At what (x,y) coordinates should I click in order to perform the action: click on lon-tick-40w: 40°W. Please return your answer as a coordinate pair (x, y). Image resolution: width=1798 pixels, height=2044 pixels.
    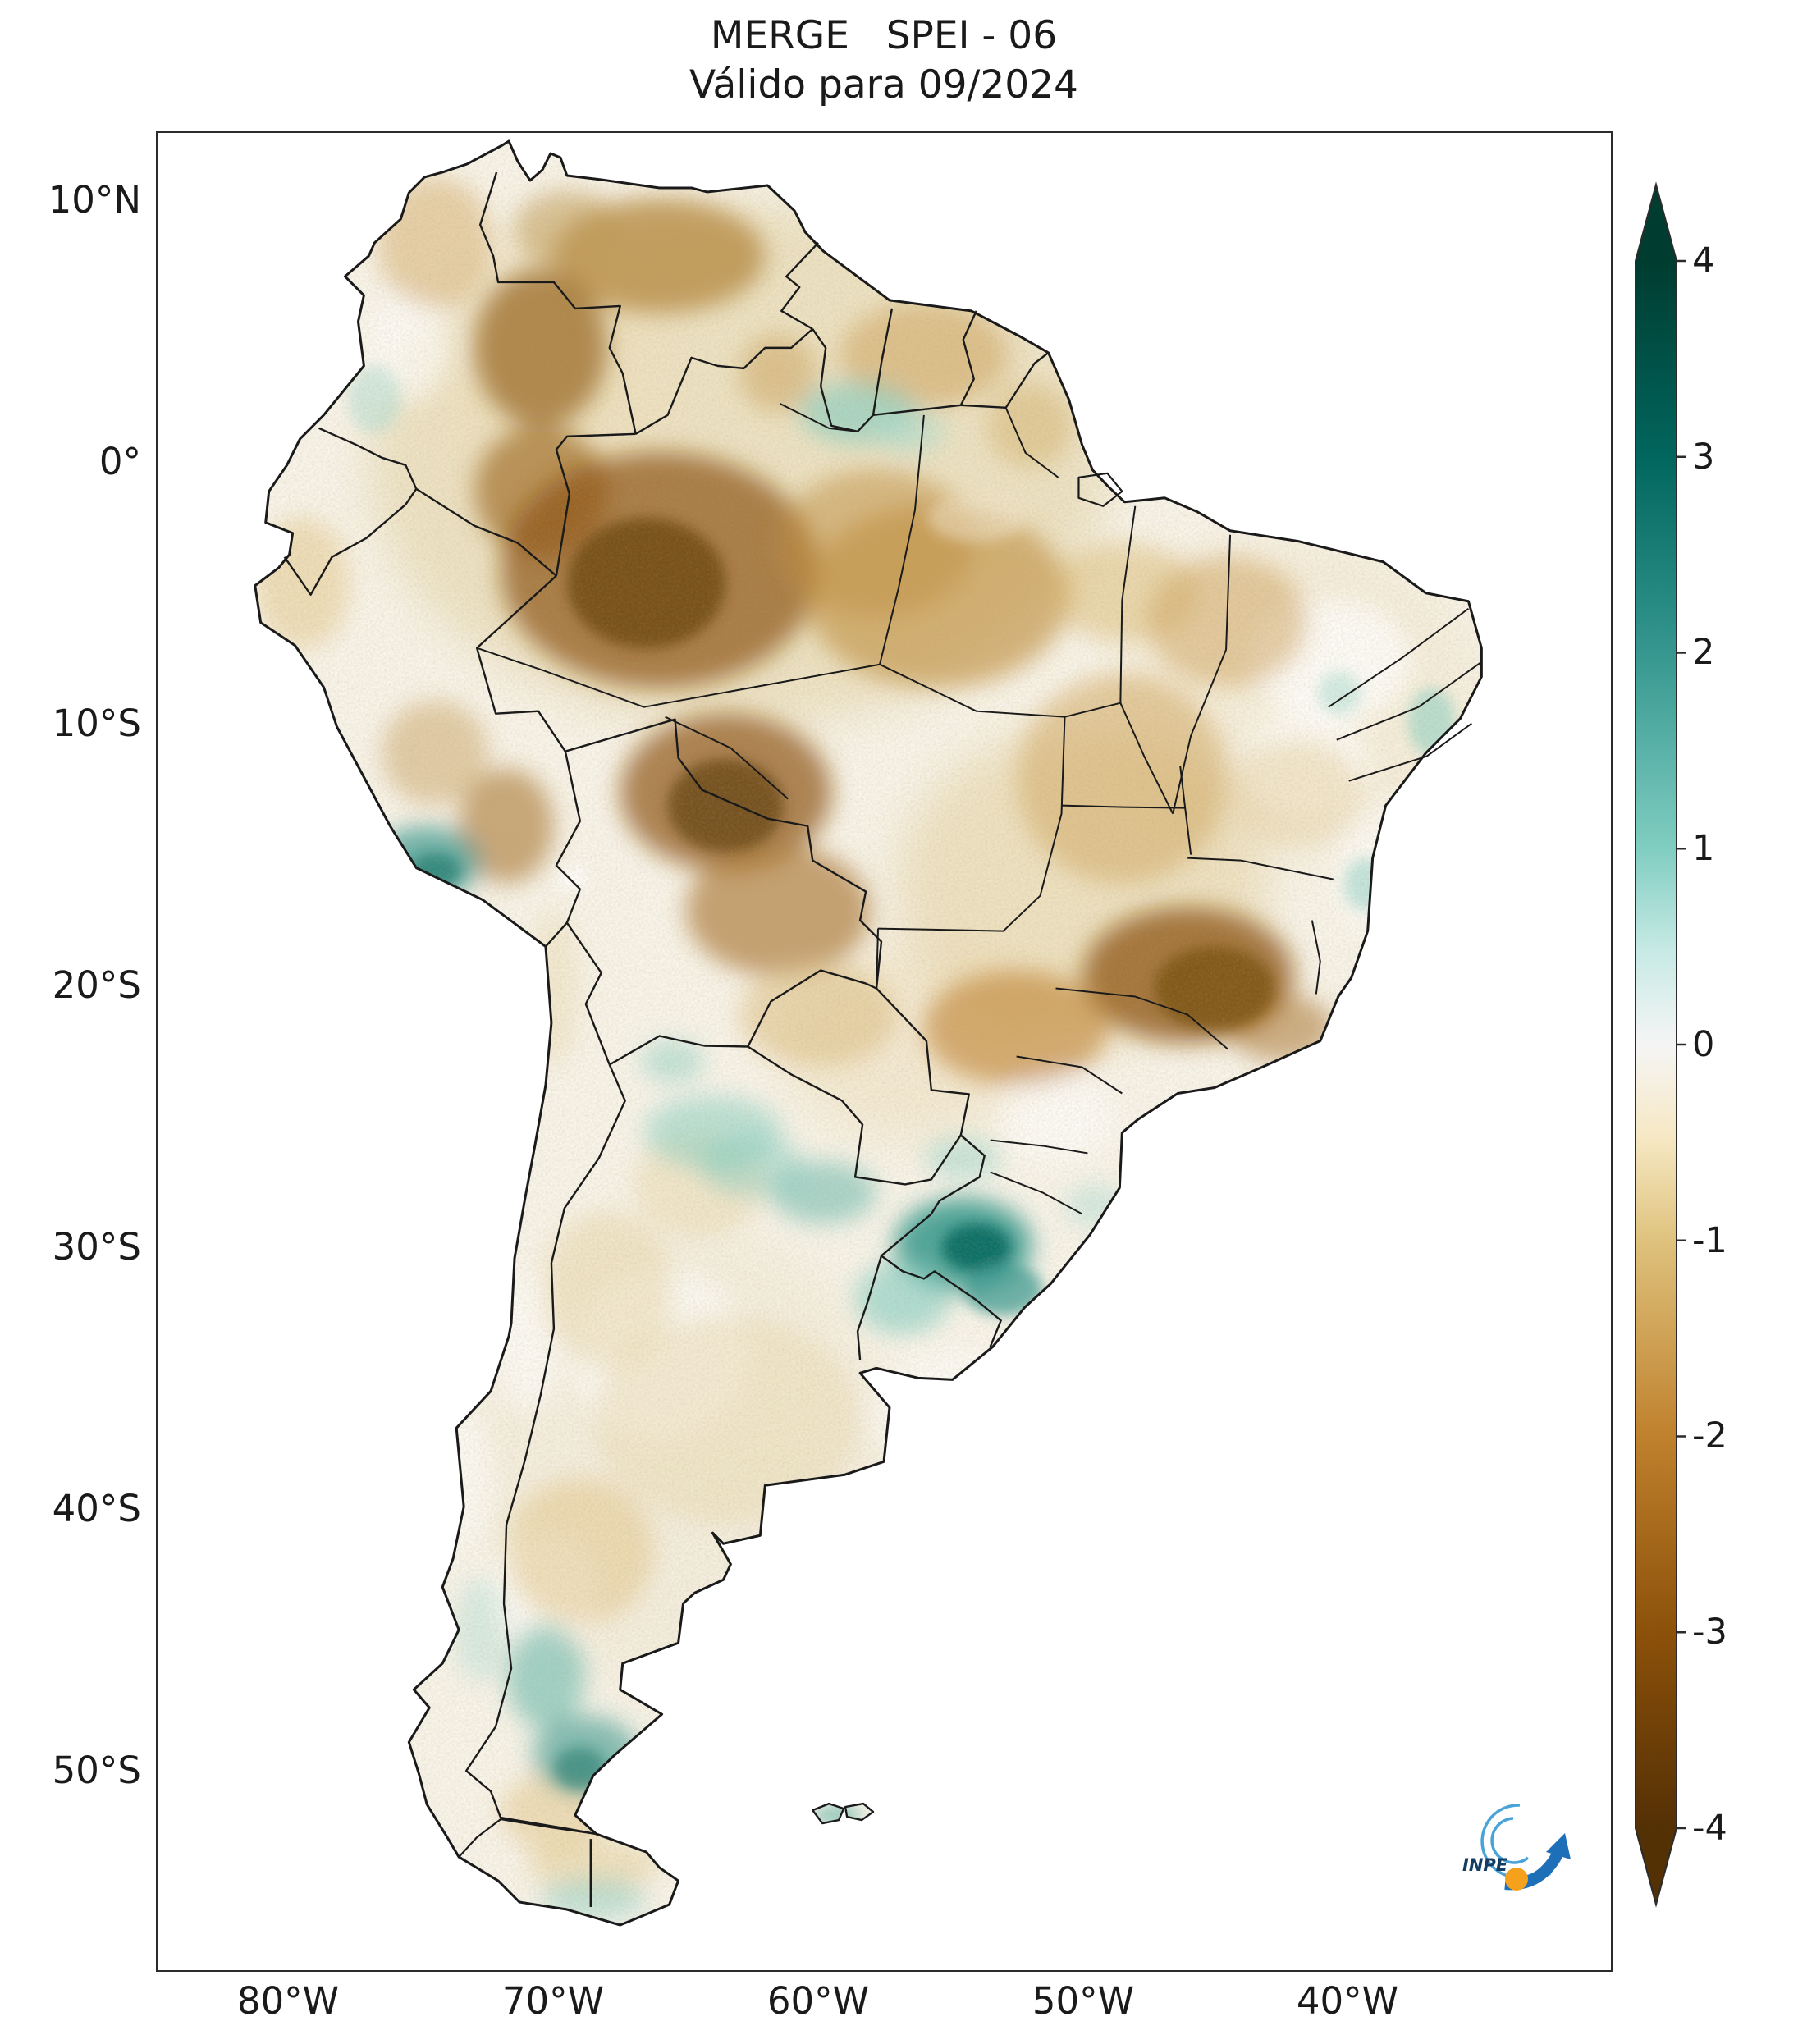
    Looking at the image, I should click on (1347, 2001).